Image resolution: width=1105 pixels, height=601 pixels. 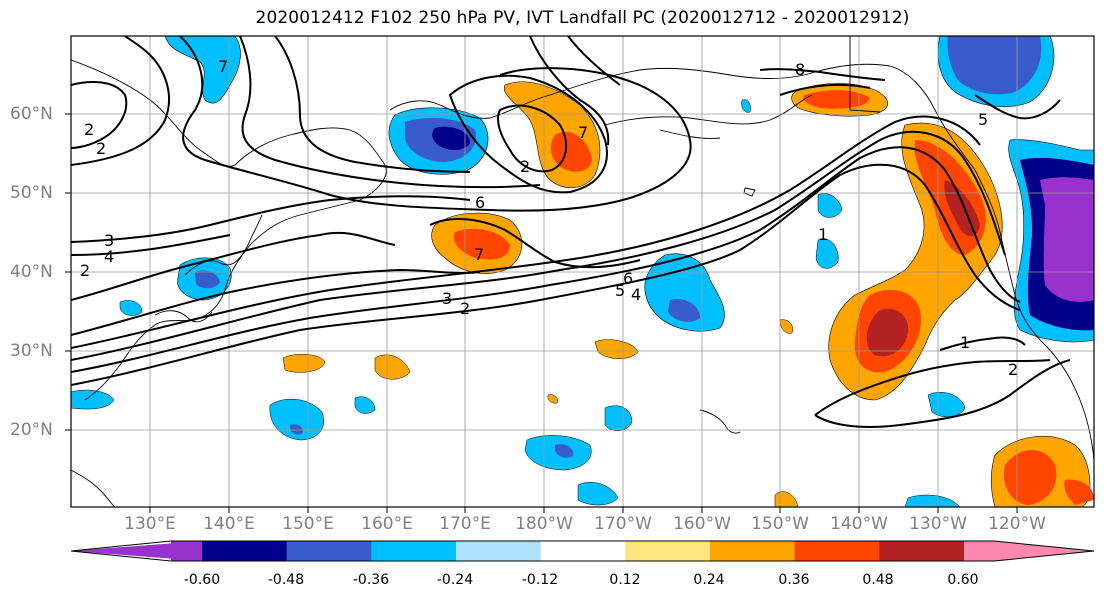 I want to click on pv-positive-subtropical-max, so click(x=887, y=332).